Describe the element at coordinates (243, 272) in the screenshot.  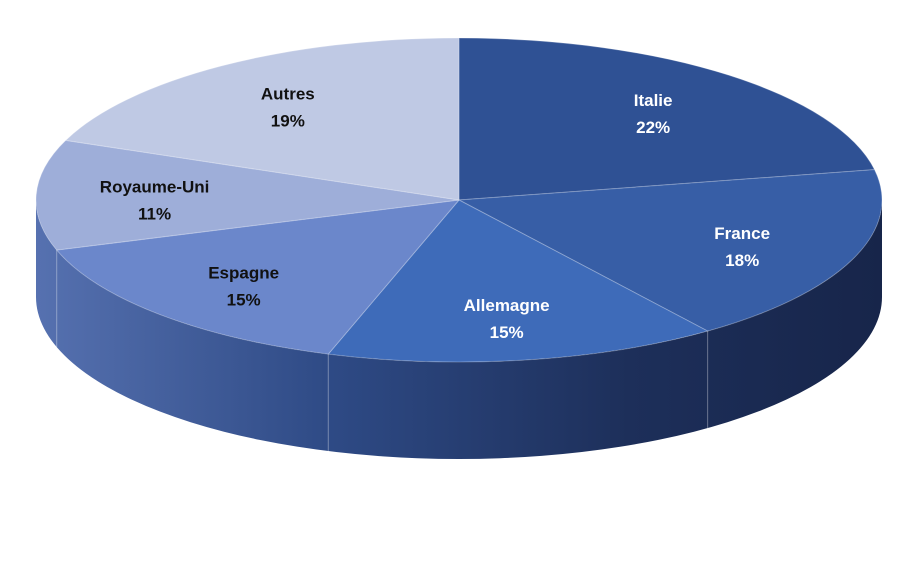
I see `slice-label-espagne: Espagne` at that location.